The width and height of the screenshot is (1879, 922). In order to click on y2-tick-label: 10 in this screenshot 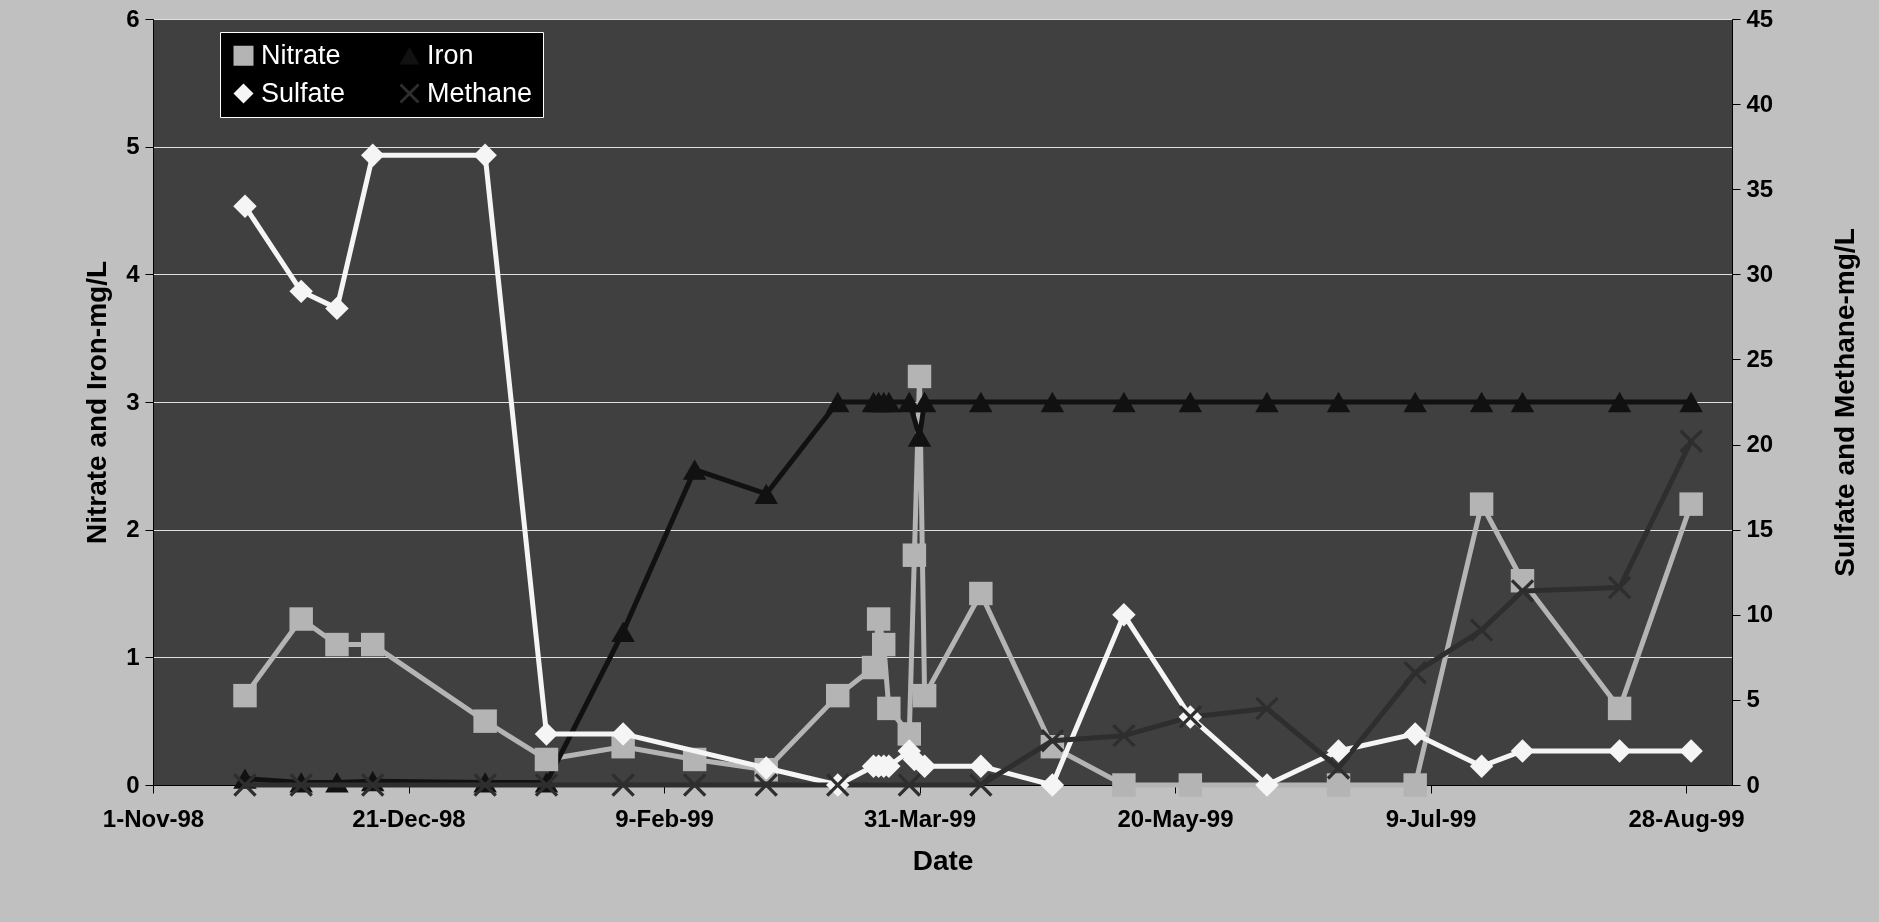, I will do `click(1760, 614)`.